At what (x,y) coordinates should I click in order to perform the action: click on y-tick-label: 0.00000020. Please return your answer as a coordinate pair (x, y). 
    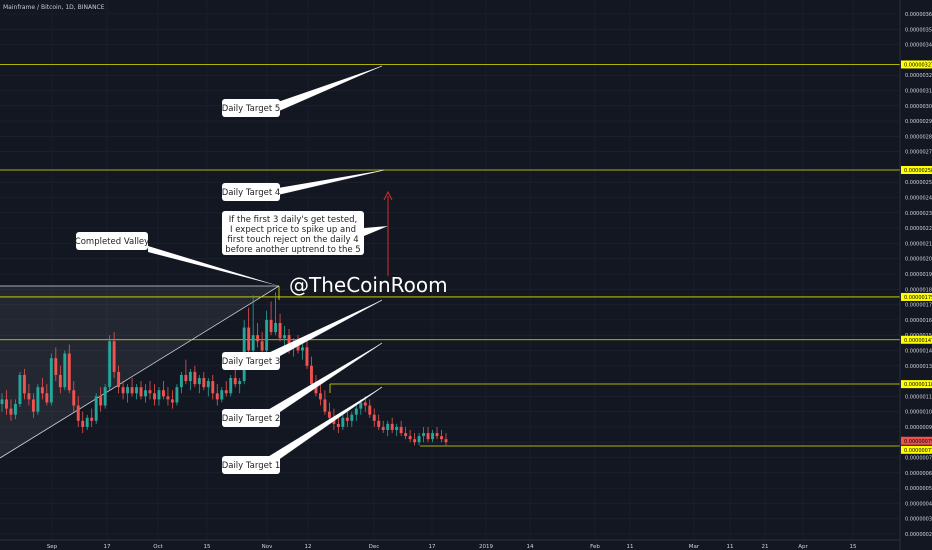
    Looking at the image, I should click on (918, 535).